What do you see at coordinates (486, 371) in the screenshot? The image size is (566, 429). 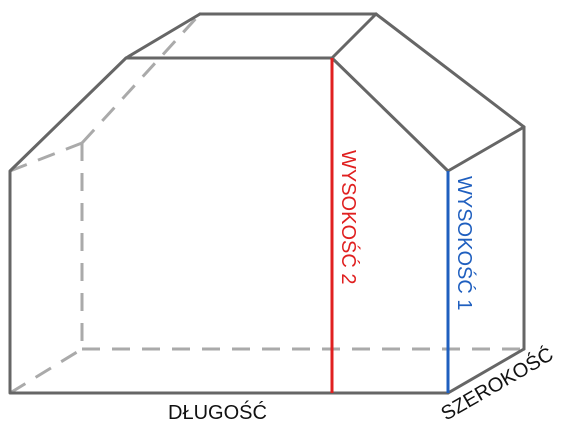 I see `right-bottom-depth-edge` at bounding box center [486, 371].